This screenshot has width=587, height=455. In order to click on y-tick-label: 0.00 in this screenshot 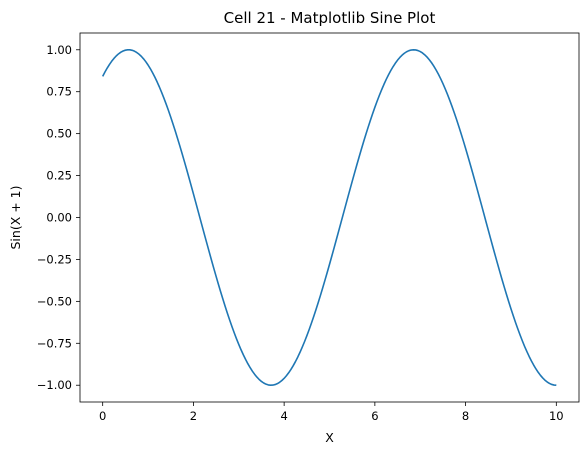, I will do `click(59, 218)`.